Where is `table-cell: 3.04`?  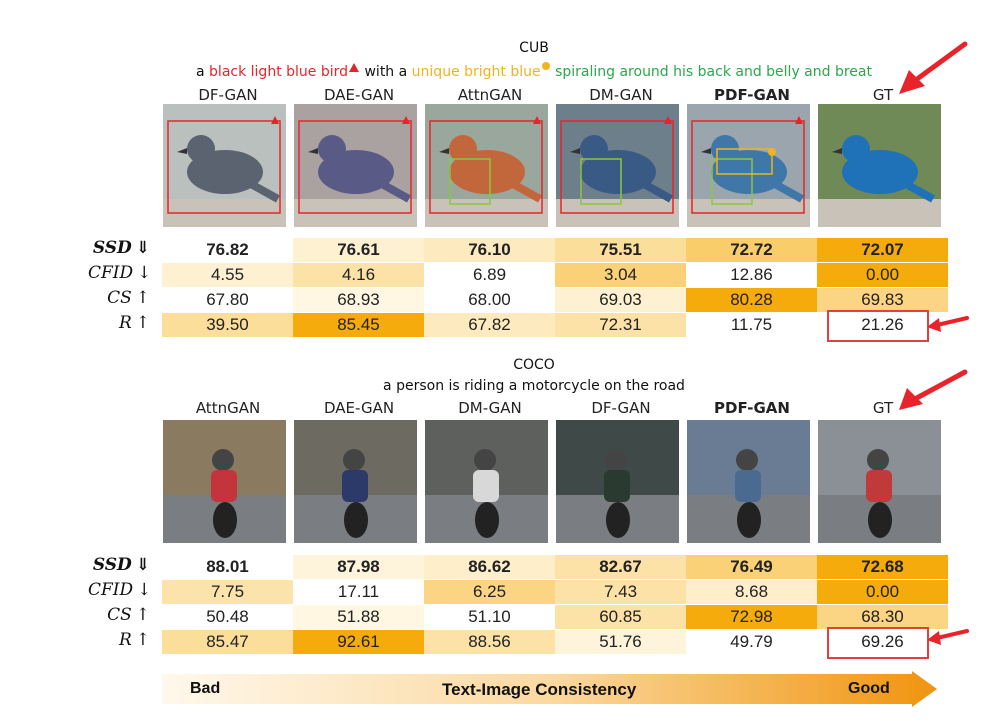 table-cell: 3.04 is located at coordinates (620, 275).